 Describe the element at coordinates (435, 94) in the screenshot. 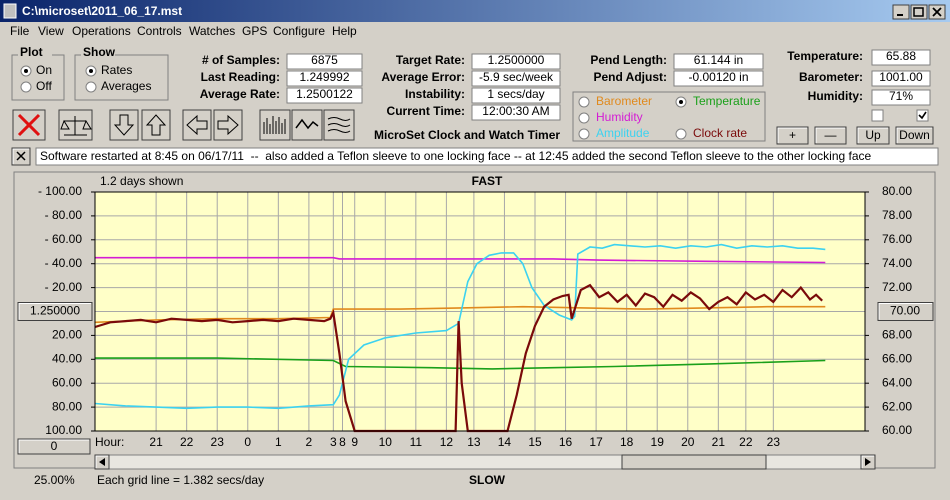

I see `field-label: Instability:` at that location.